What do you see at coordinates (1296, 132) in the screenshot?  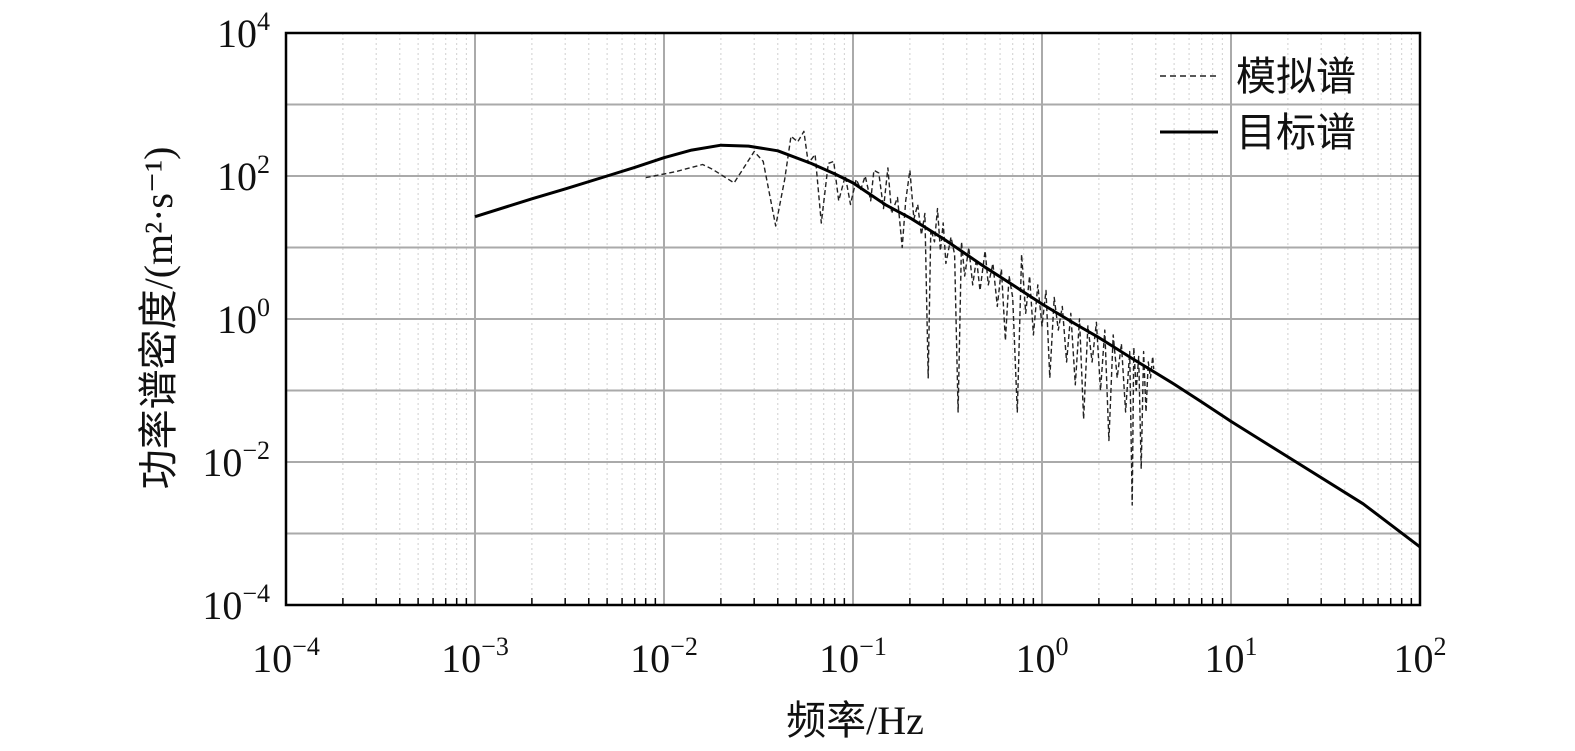 I see `legend-label-target: 目标谱` at bounding box center [1296, 132].